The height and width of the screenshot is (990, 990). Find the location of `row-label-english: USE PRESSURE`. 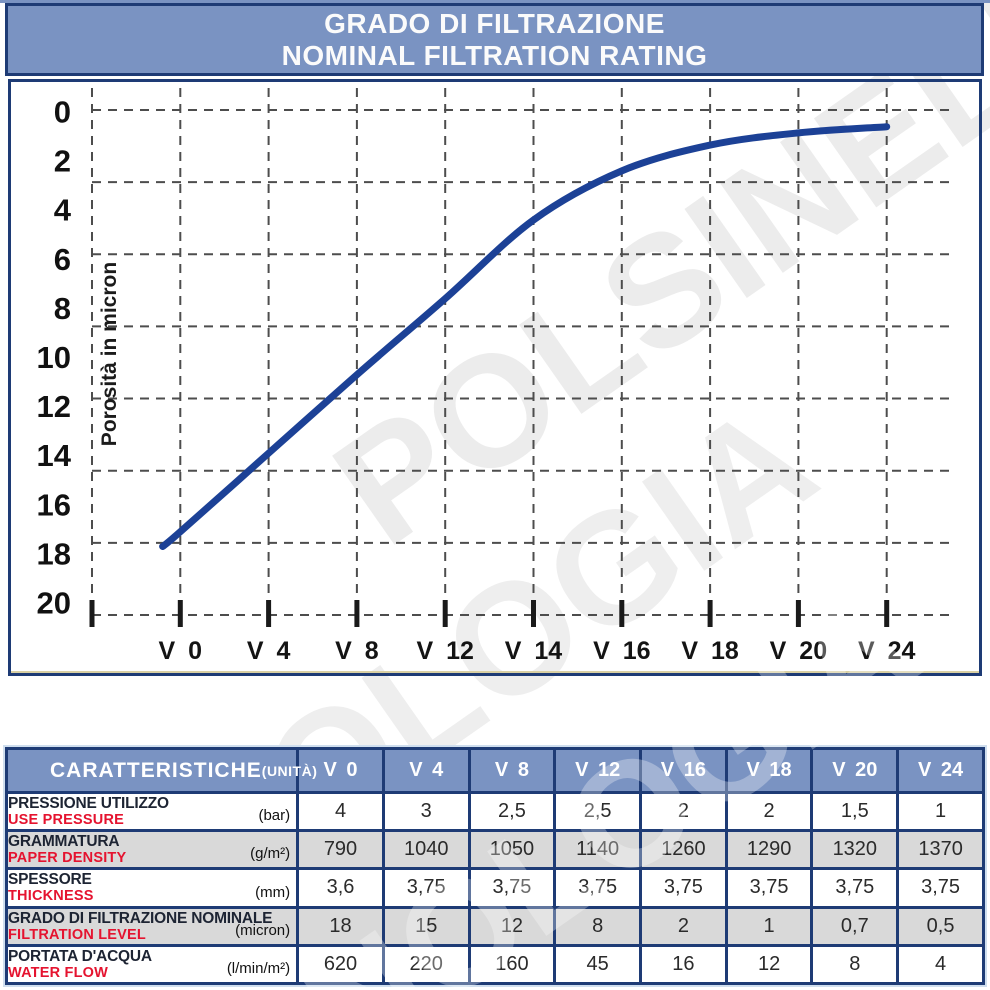

row-label-english: USE PRESSURE is located at coordinates (66, 820).